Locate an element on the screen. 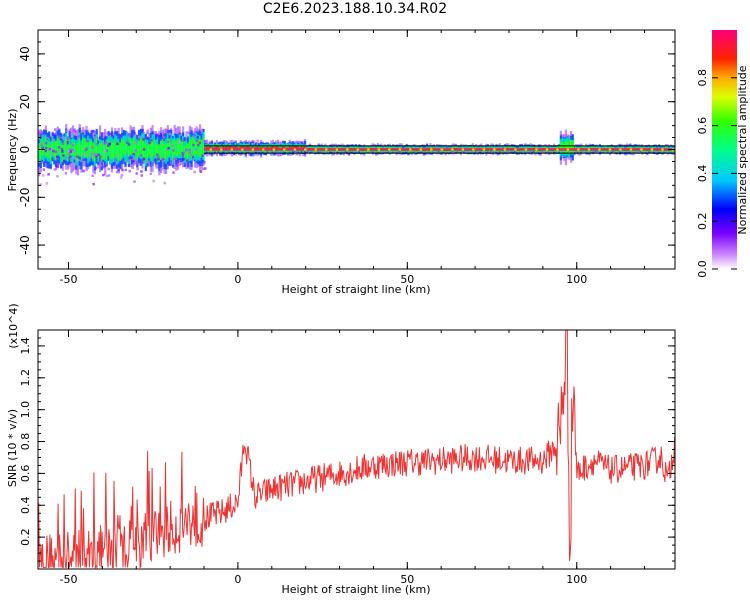 This screenshot has height=600, width=750. chart-title: C2E6.2023.188.10.34.R02 is located at coordinates (355, 9).